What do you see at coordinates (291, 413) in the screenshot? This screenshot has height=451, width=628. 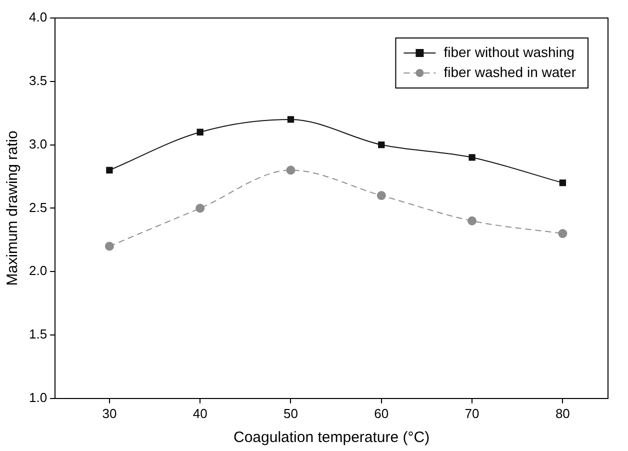 I see `x-tick-label: 50` at bounding box center [291, 413].